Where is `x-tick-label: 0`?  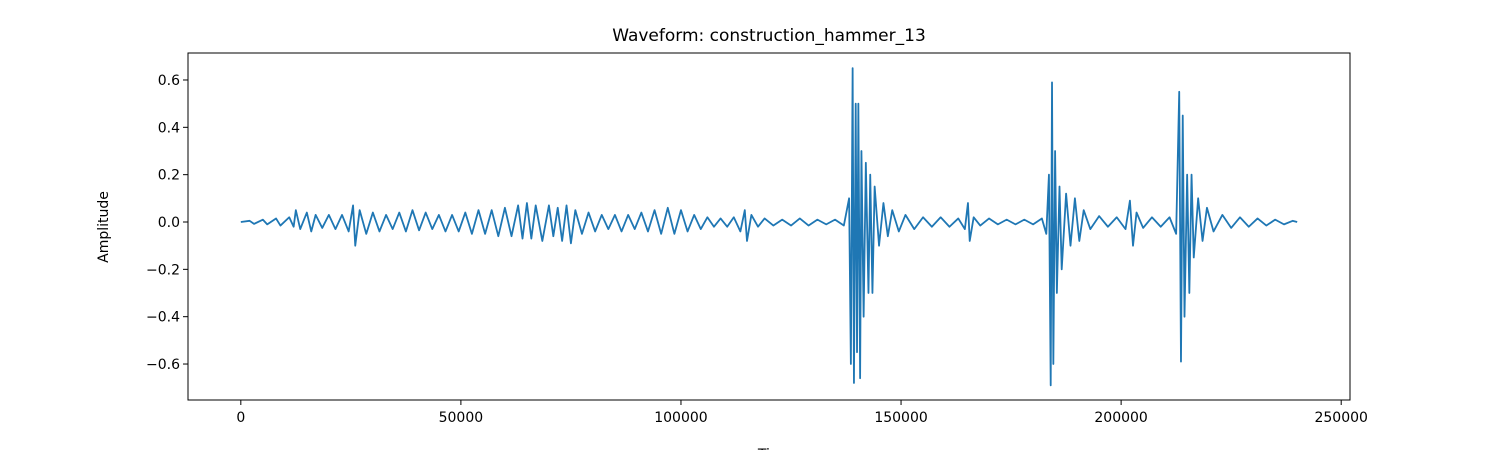
x-tick-label: 0 is located at coordinates (240, 418).